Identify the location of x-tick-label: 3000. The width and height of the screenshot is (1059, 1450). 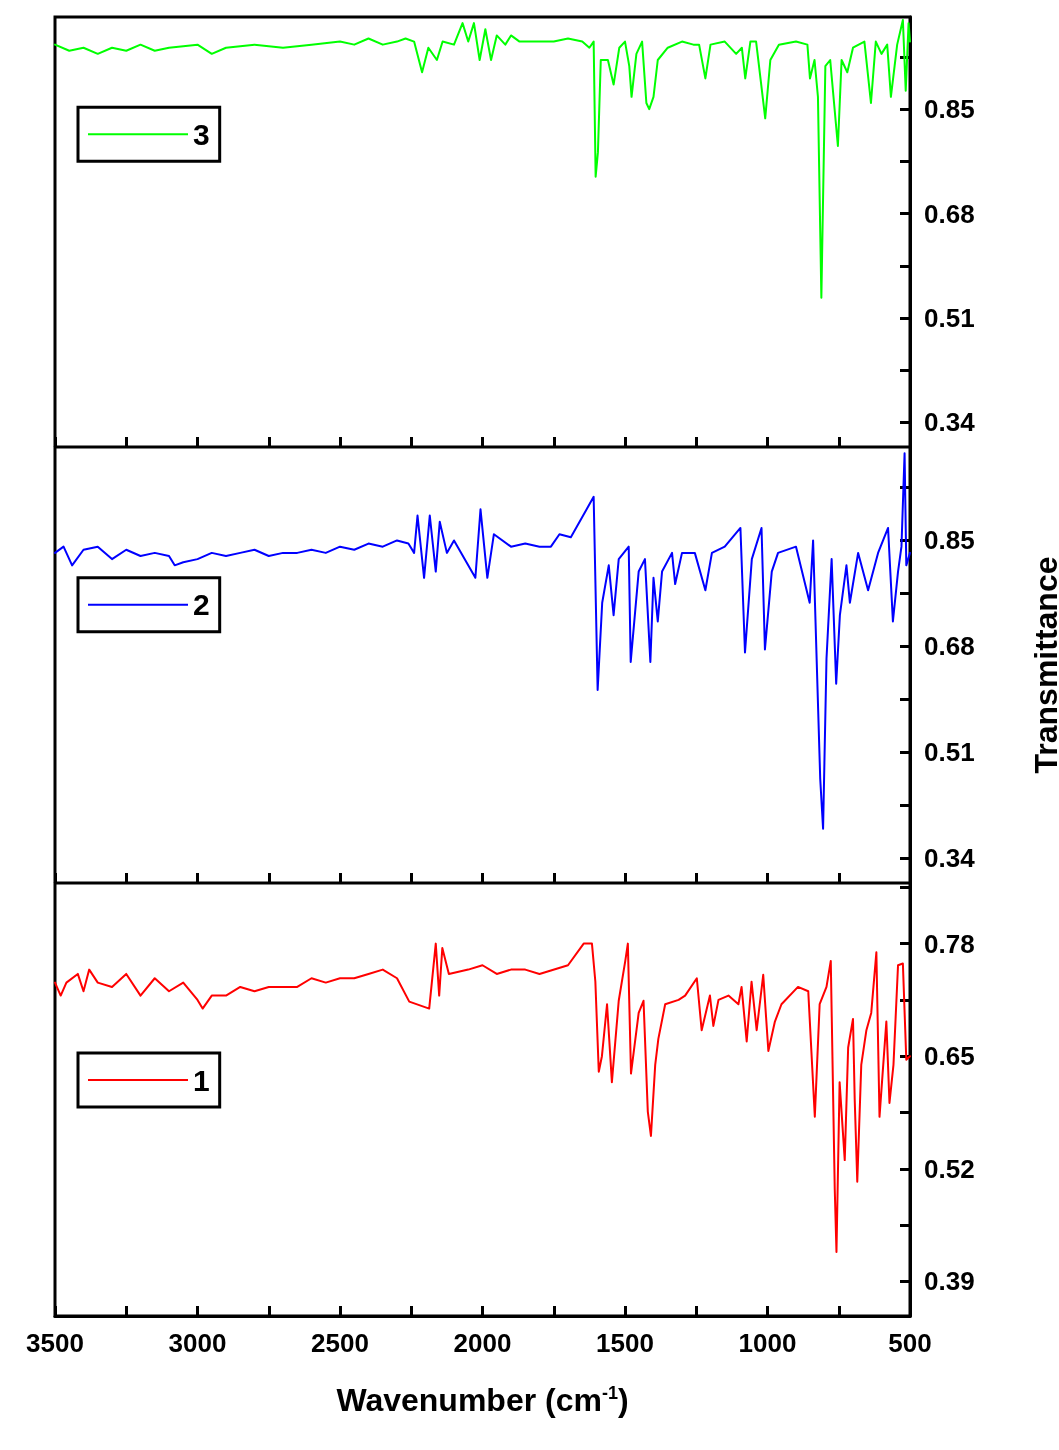
(197, 1343).